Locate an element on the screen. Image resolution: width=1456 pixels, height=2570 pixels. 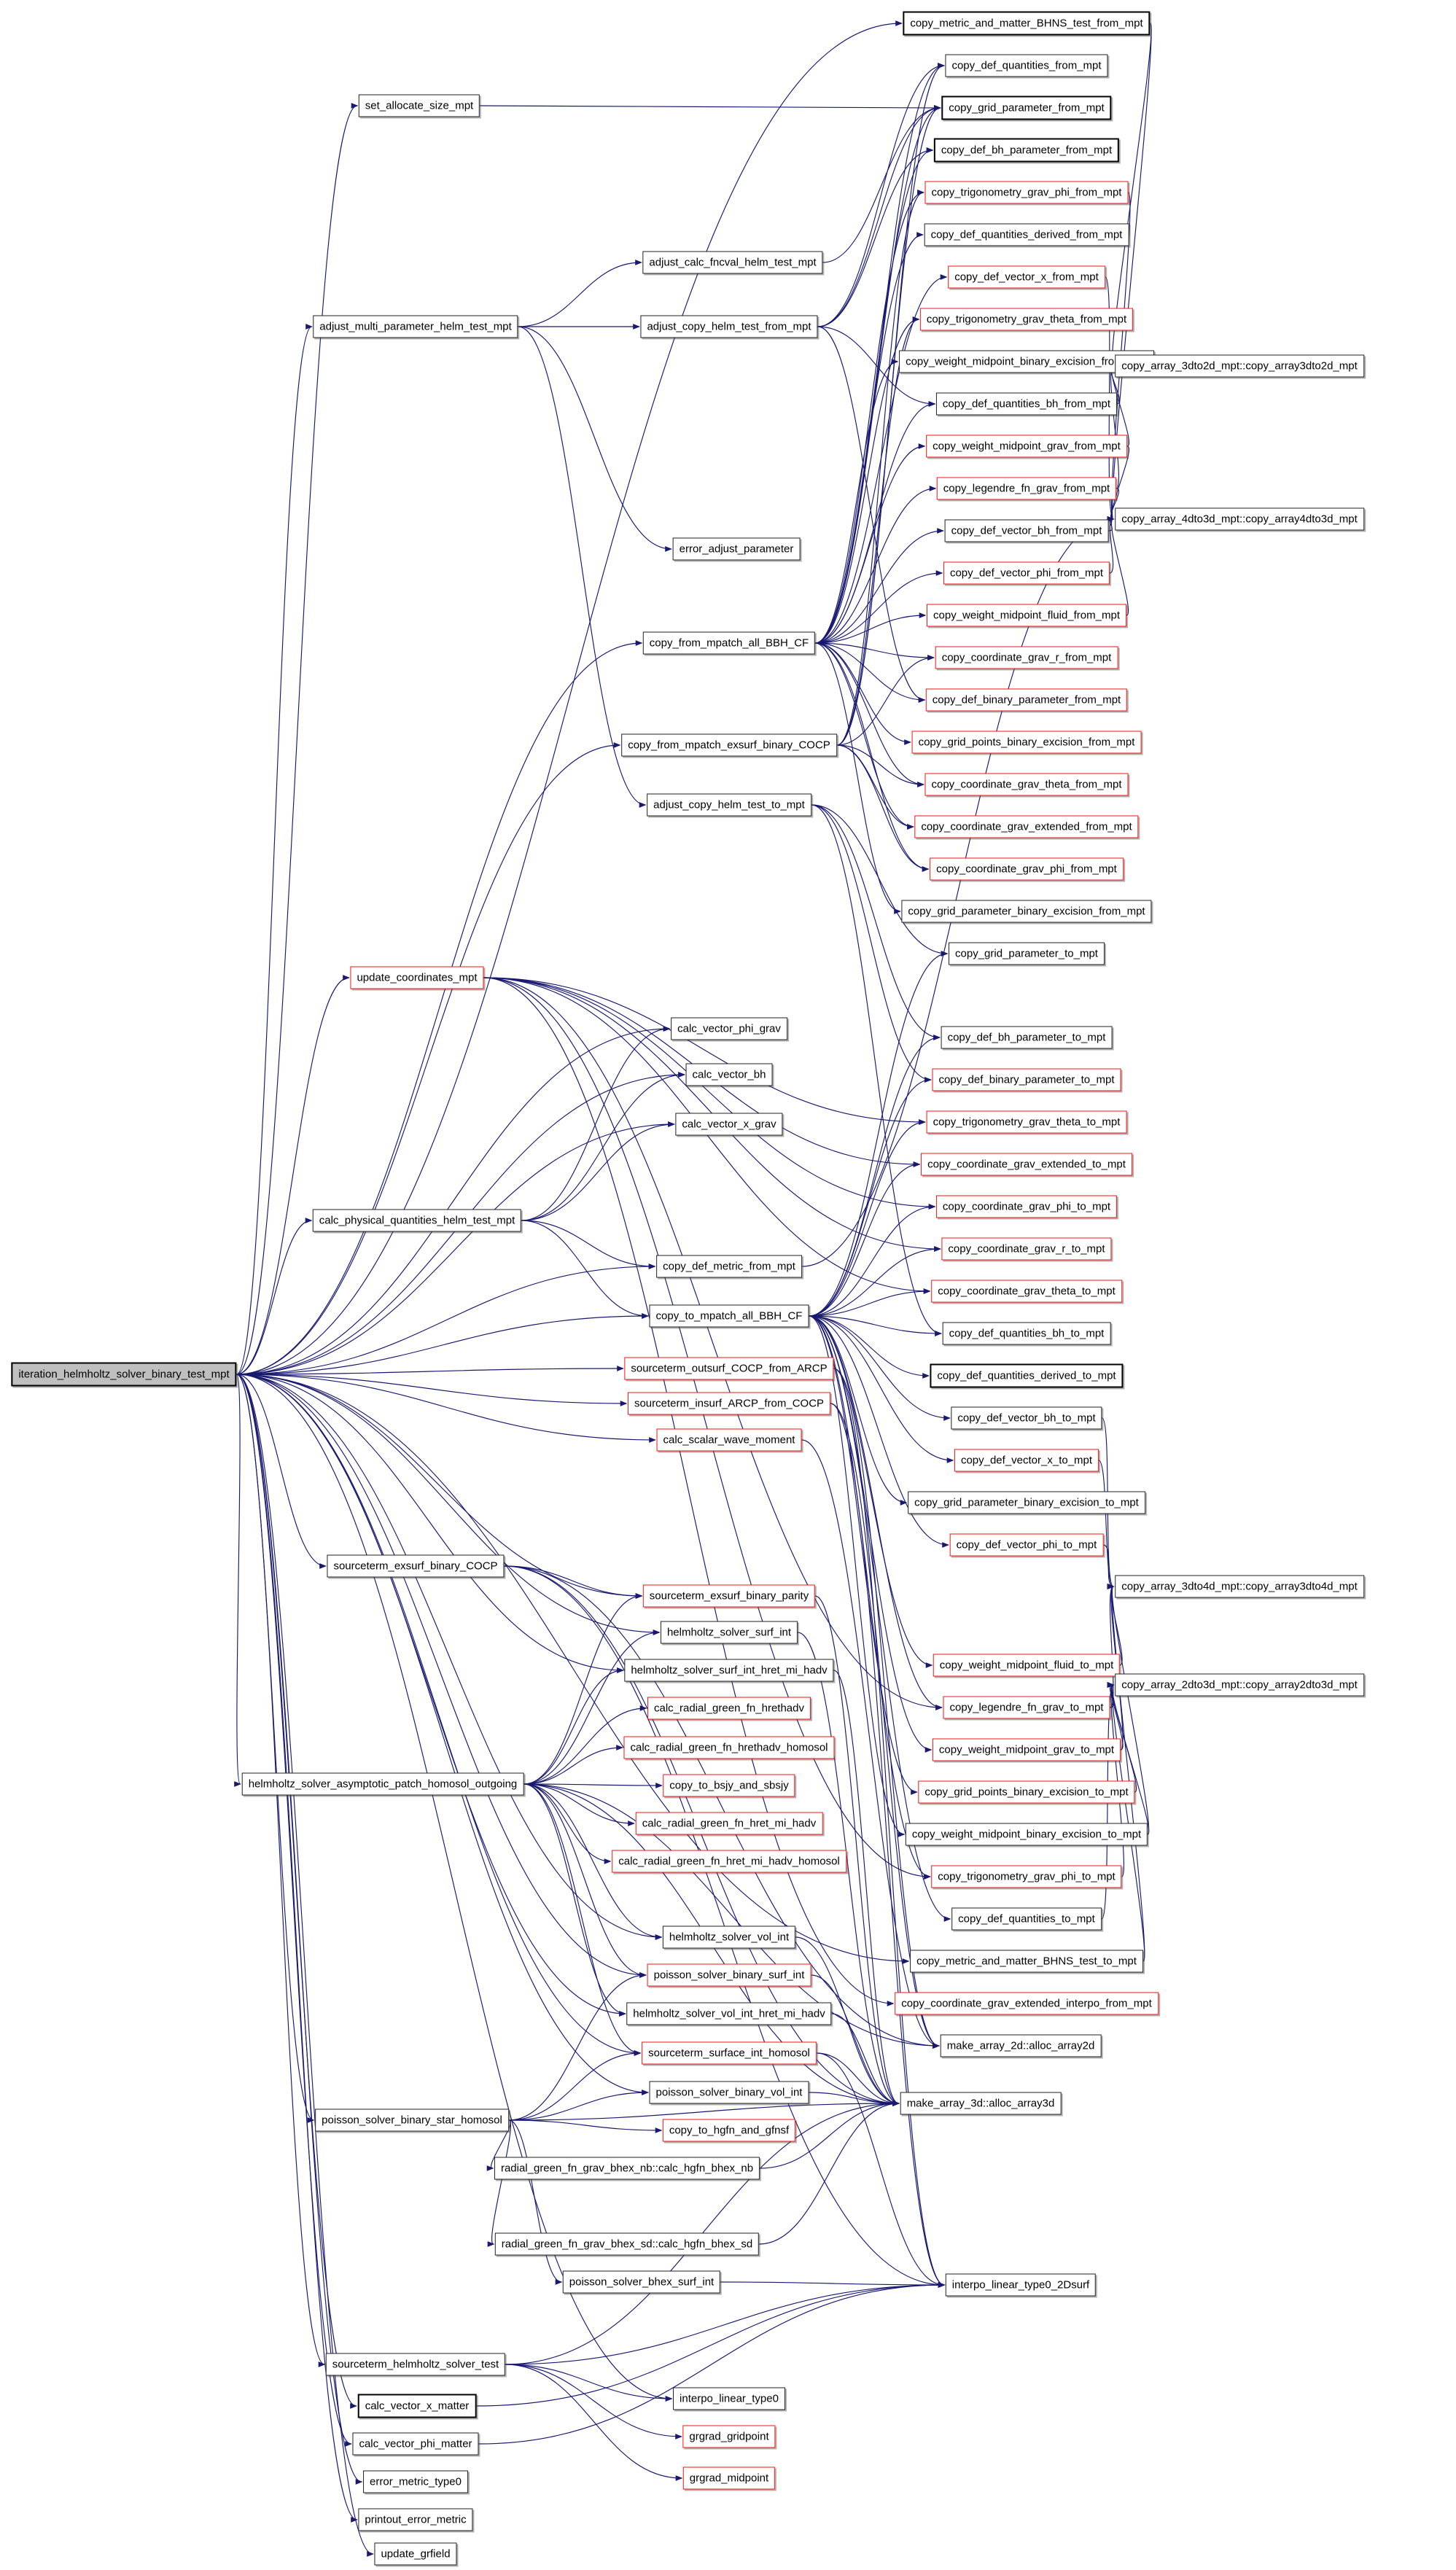
graph-node-t_vecbh: copy_def_vector_bh_to_mpt is located at coordinates (1026, 1418).